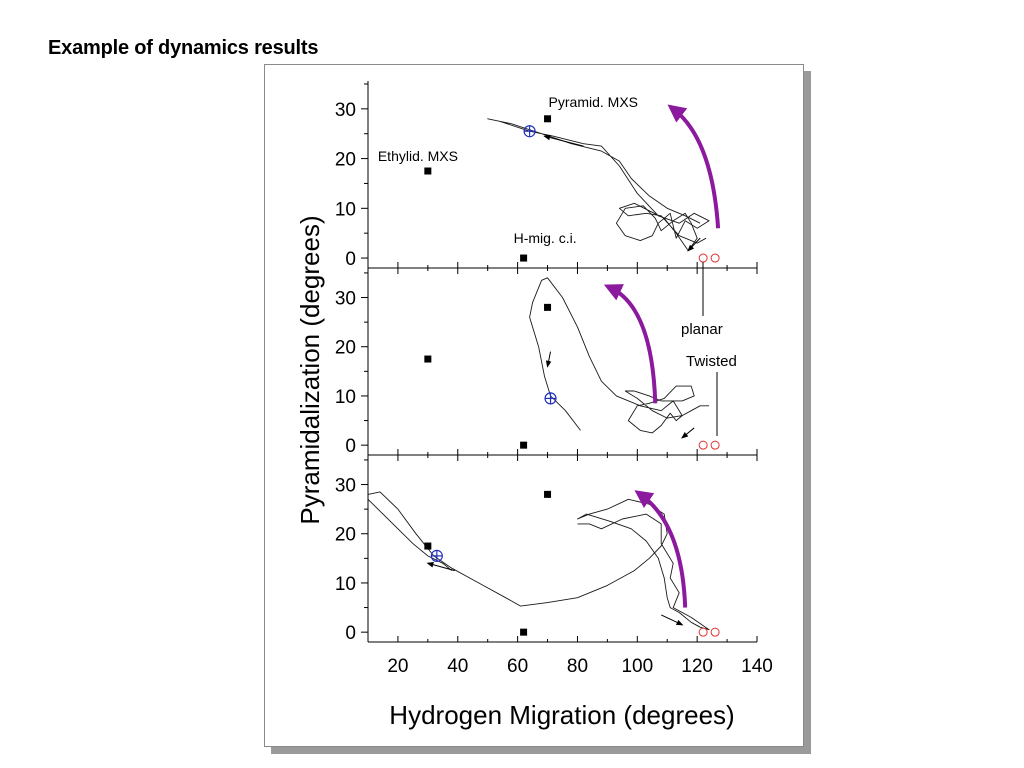  What do you see at coordinates (545, 238) in the screenshot?
I see `label-h-mig-ci: H-mig. c.i.` at bounding box center [545, 238].